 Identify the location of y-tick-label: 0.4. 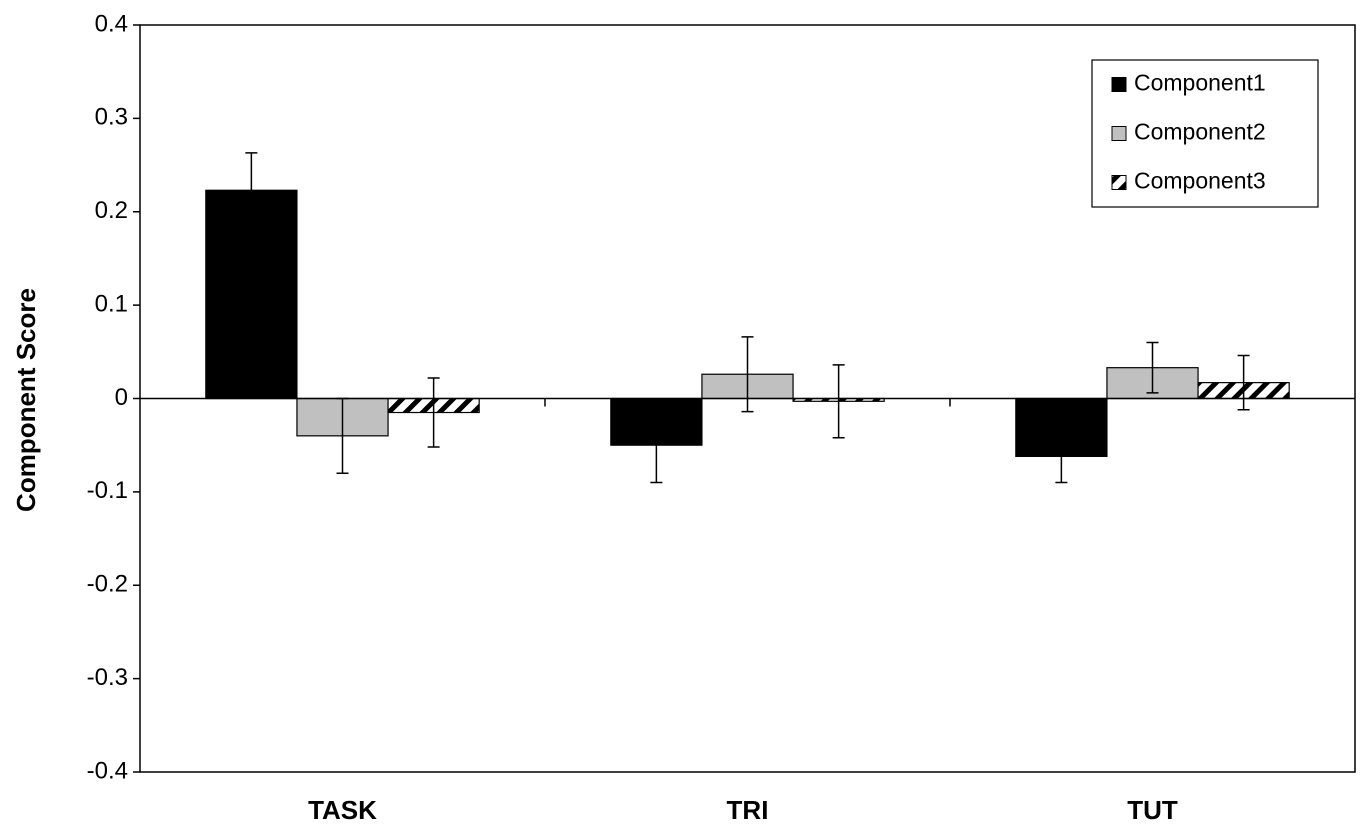
(111, 23).